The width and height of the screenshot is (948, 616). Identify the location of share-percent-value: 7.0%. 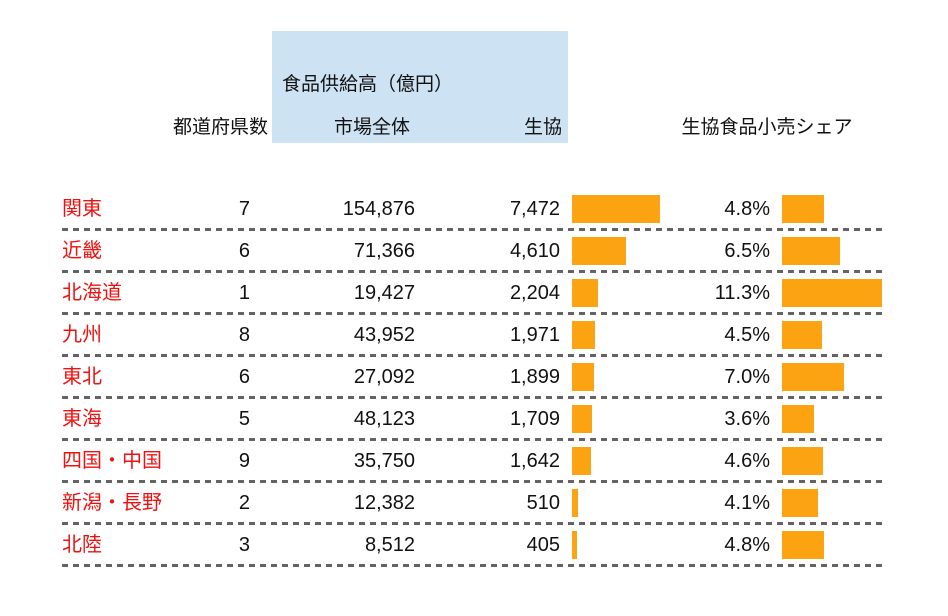
(747, 377).